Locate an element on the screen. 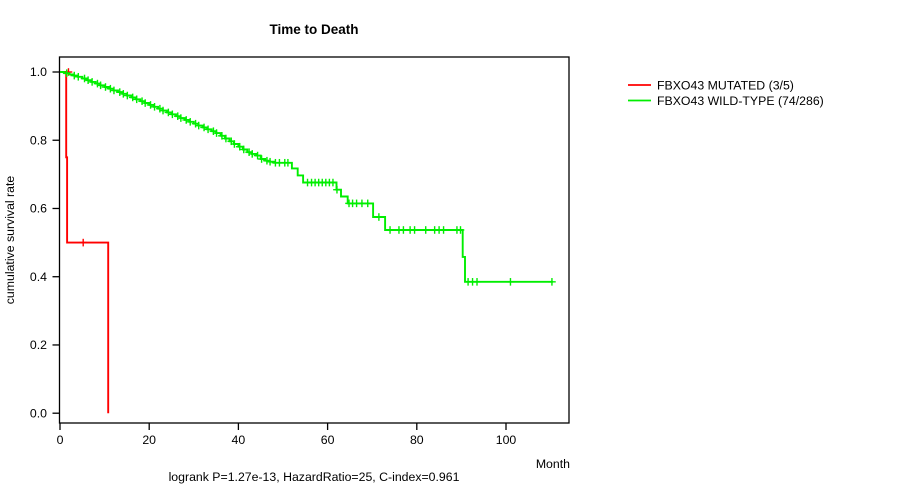 Image resolution: width=900 pixels, height=500 pixels. x-axis-title: Month is located at coordinates (553, 464).